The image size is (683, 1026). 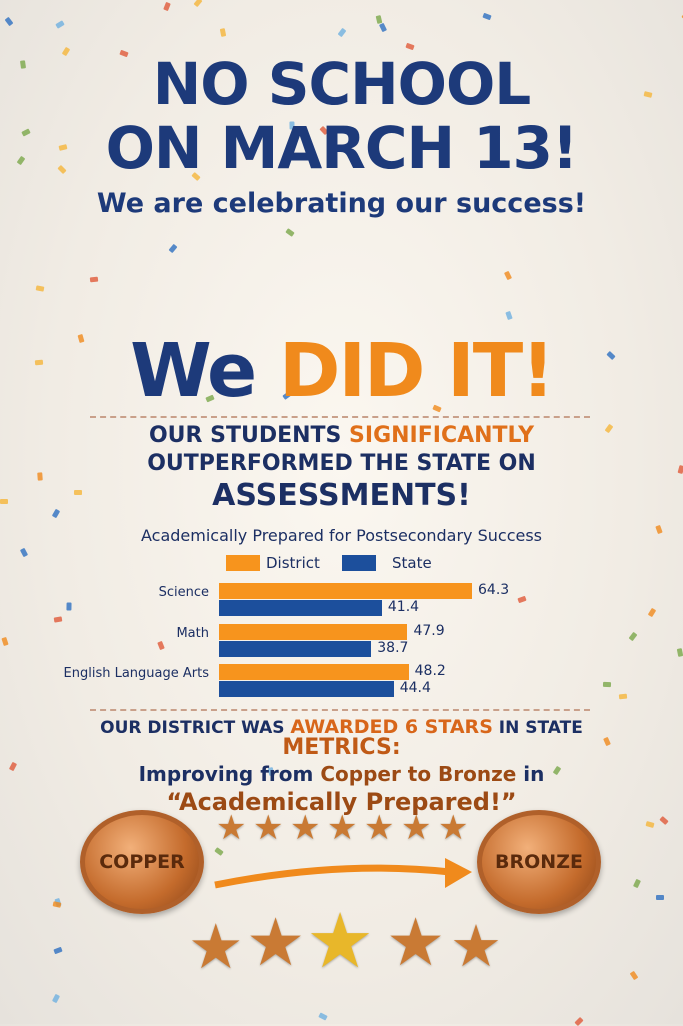 I want to click on data-label: 48.2, so click(x=430, y=671).